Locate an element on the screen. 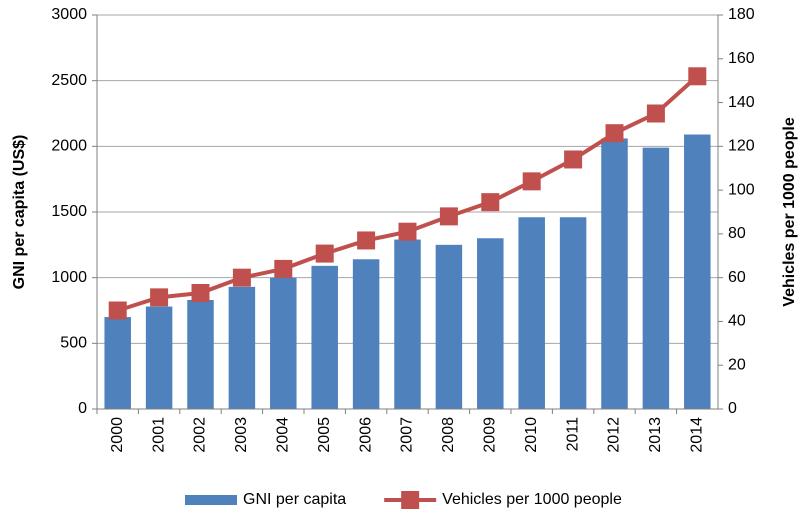  x-tick-label: 2001 is located at coordinates (158, 435).